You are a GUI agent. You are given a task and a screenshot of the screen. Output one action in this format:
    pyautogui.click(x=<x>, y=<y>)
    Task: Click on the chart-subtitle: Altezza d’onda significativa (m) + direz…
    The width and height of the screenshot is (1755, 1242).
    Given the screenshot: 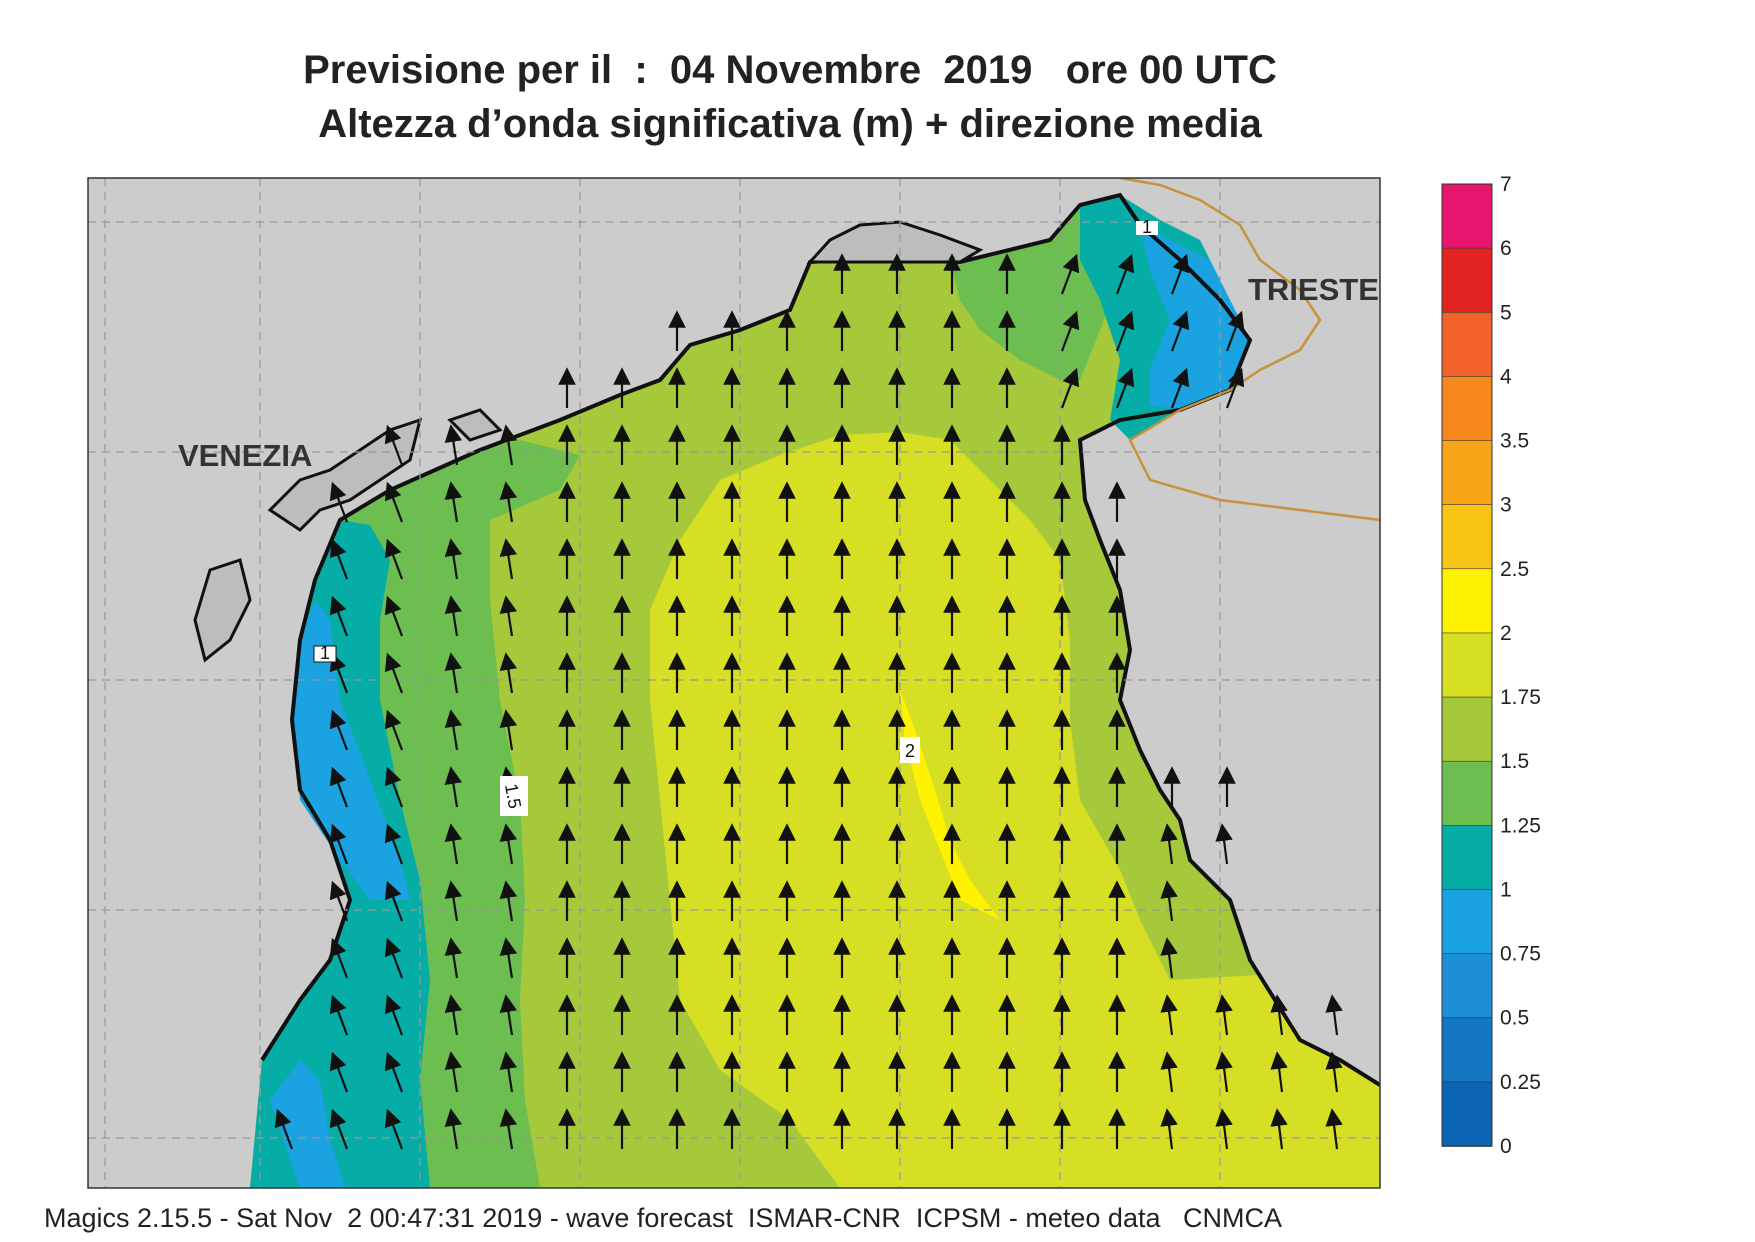 What is the action you would take?
    pyautogui.click(x=790, y=124)
    